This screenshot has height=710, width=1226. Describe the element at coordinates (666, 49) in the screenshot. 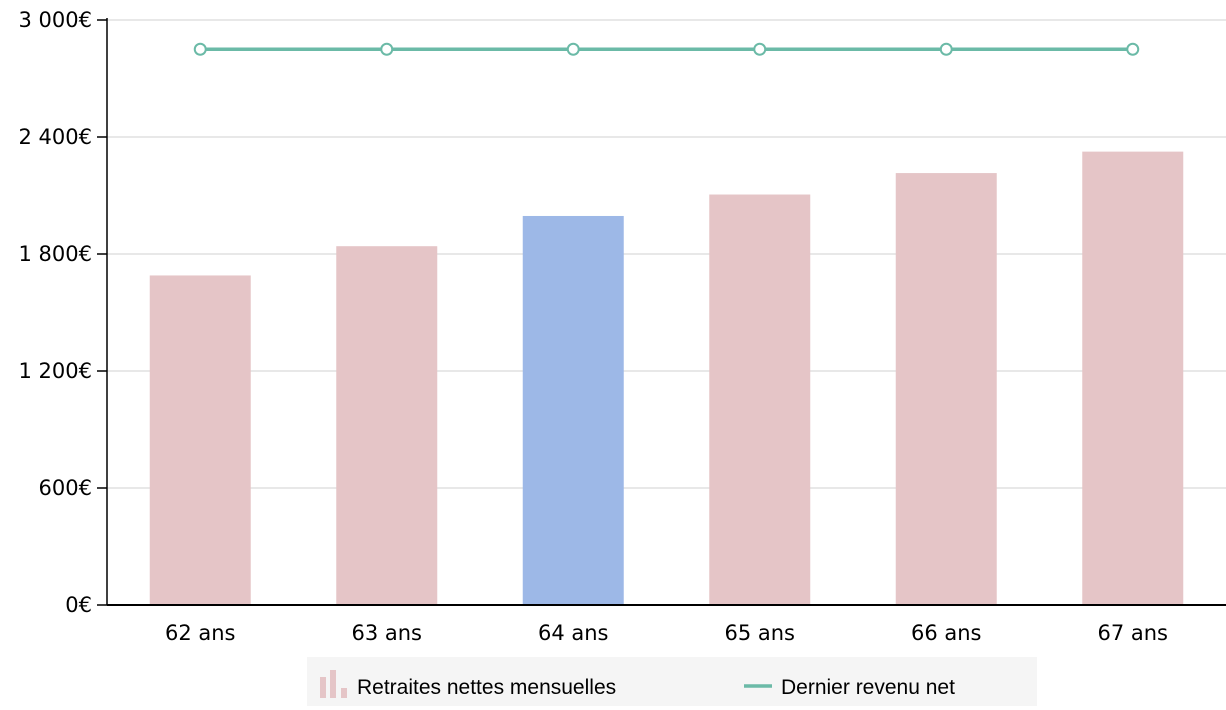

I see `line-series` at that location.